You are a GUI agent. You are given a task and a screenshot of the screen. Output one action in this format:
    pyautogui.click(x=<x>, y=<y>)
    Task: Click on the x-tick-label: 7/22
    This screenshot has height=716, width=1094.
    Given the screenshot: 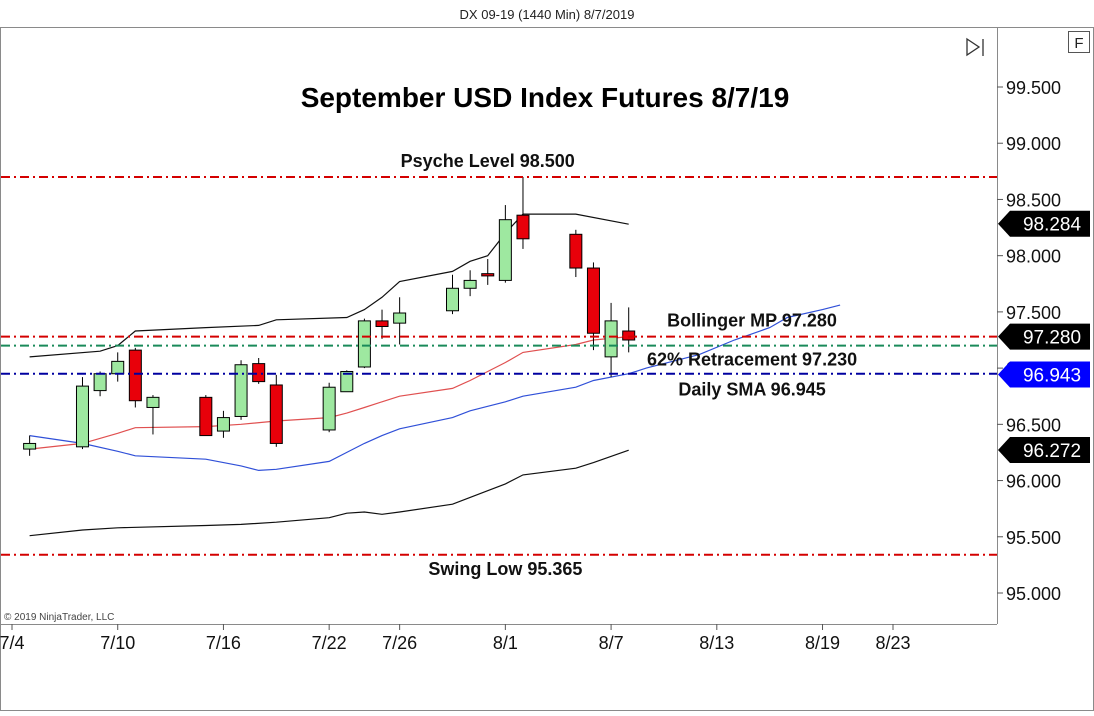 What is the action you would take?
    pyautogui.click(x=329, y=643)
    